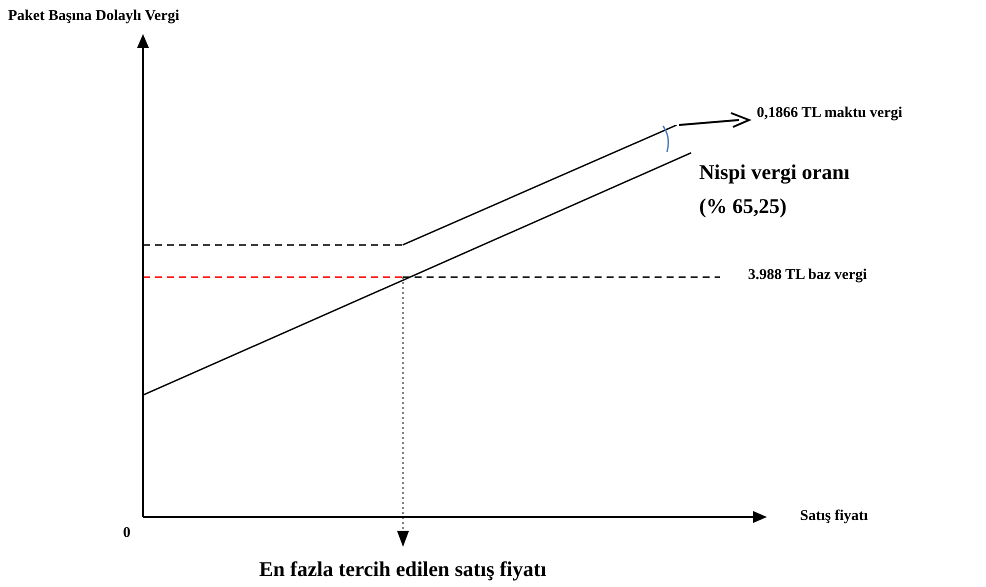 This screenshot has width=986, height=587. I want to click on text: 3.988 TL baz vergi, so click(807, 275).